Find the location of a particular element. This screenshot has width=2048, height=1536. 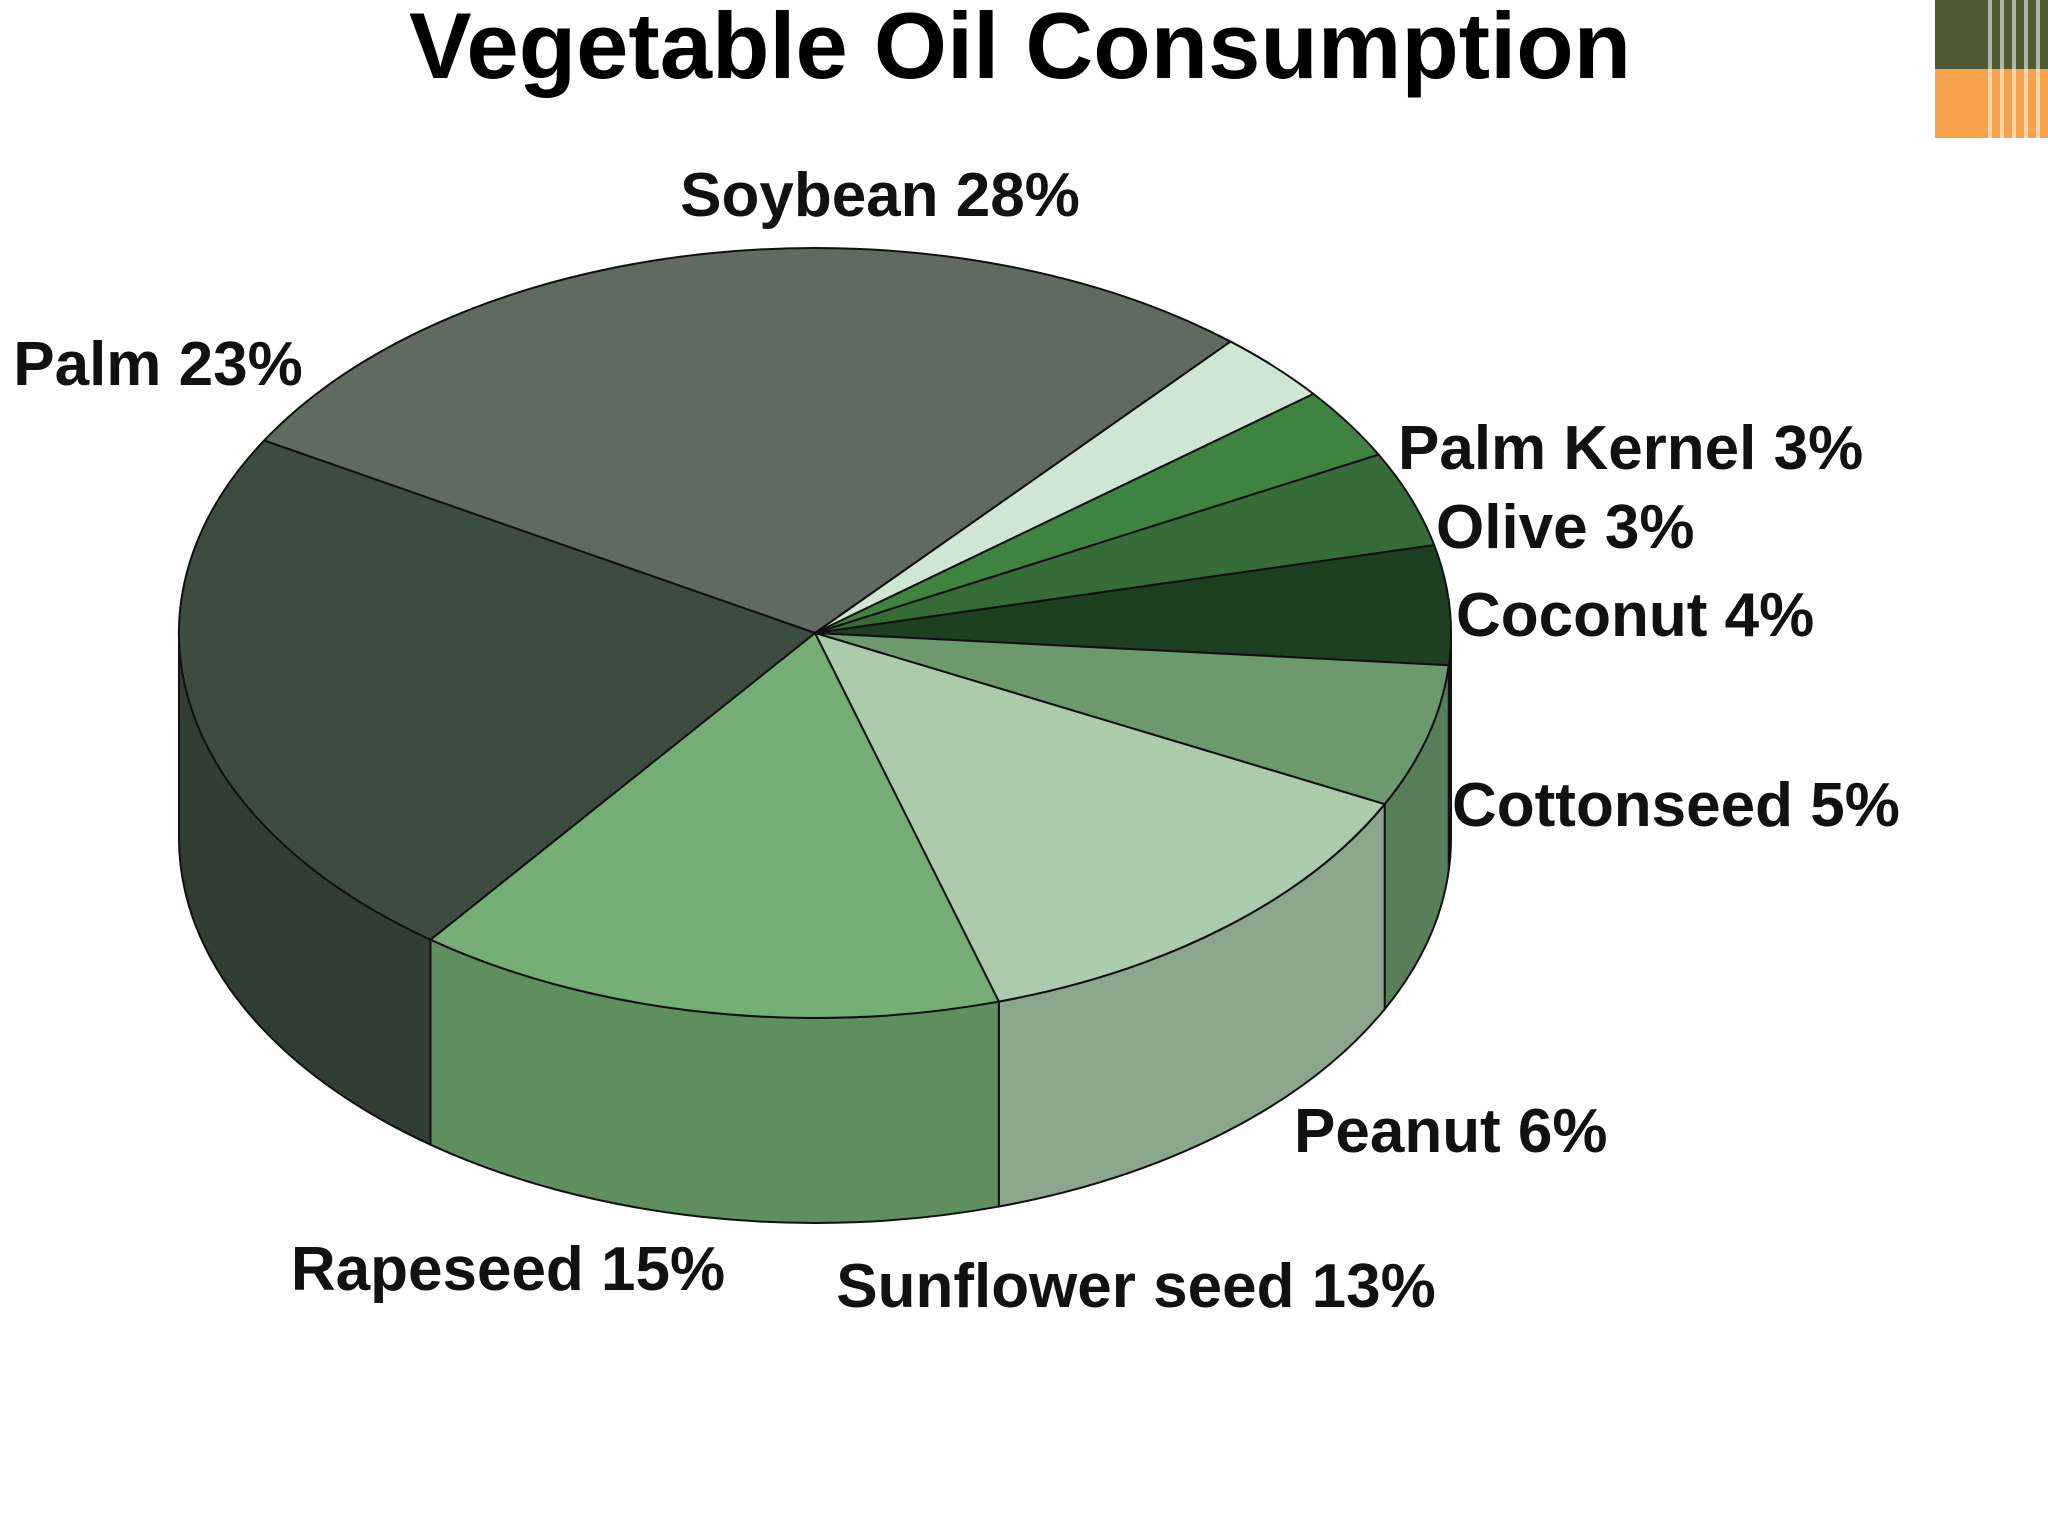

pie-slice-soybean is located at coordinates (747, 441).